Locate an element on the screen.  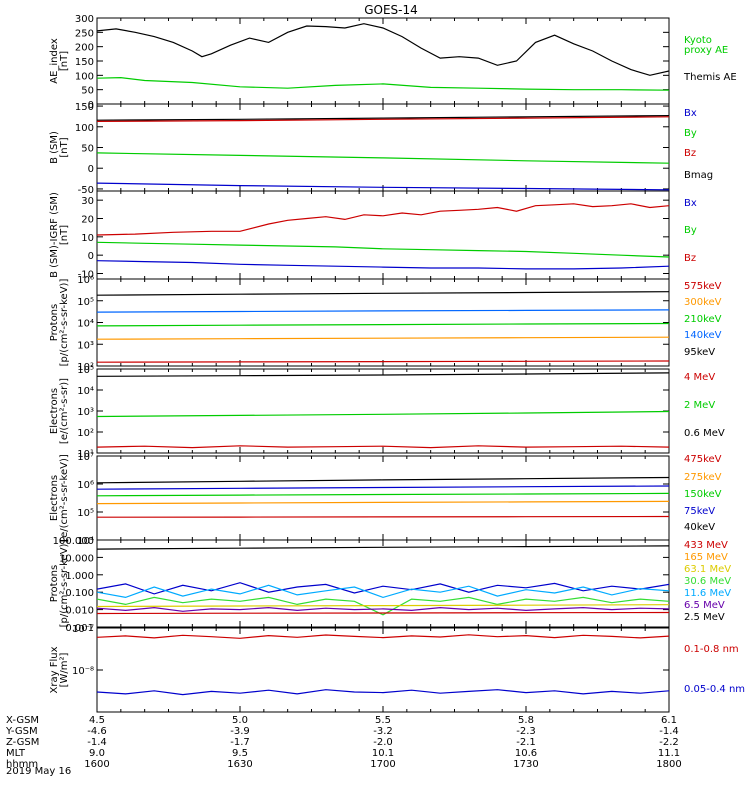
legend-entry: Kyoto proxy AE is located at coordinates (706, 45).